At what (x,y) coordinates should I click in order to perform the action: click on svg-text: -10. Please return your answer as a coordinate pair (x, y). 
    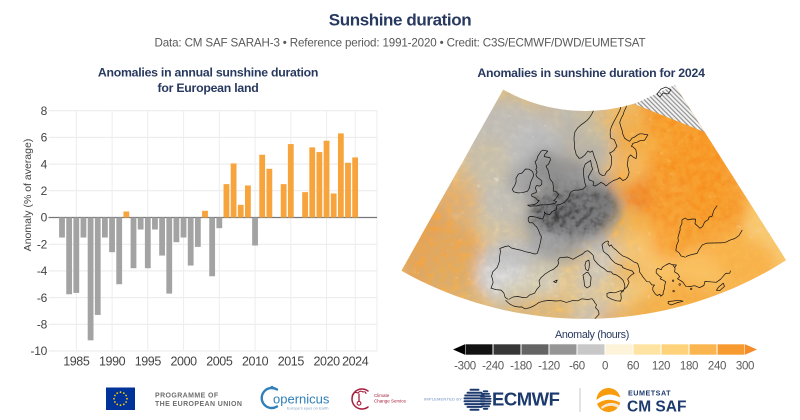
    Looking at the image, I should click on (39, 351).